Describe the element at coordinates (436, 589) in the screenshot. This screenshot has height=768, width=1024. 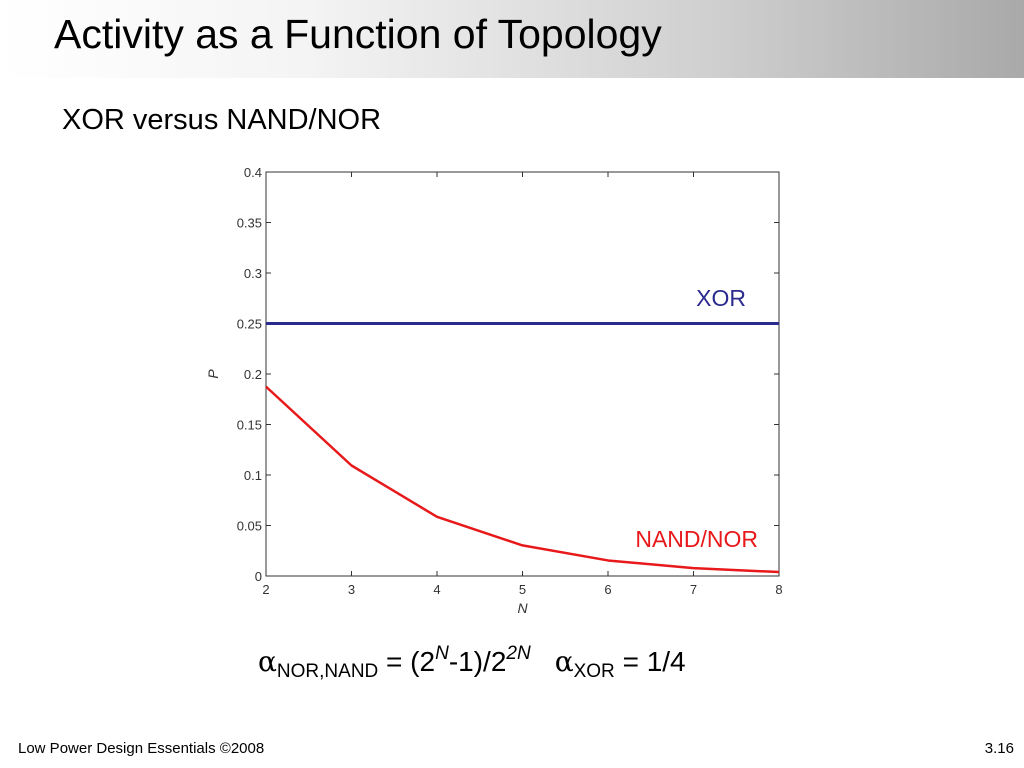
I see `x-tick-label: 4` at that location.